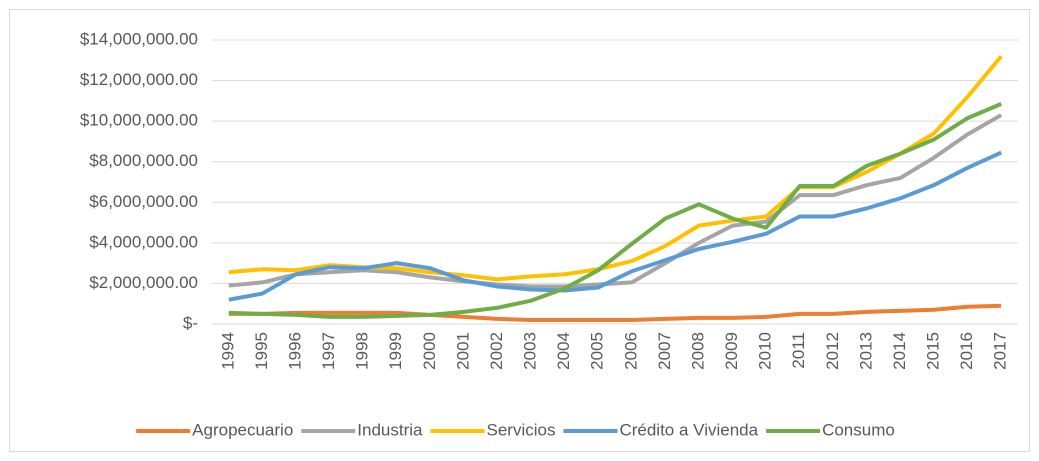  What do you see at coordinates (630, 351) in the screenshot?
I see `x-tick-label: 2006` at bounding box center [630, 351].